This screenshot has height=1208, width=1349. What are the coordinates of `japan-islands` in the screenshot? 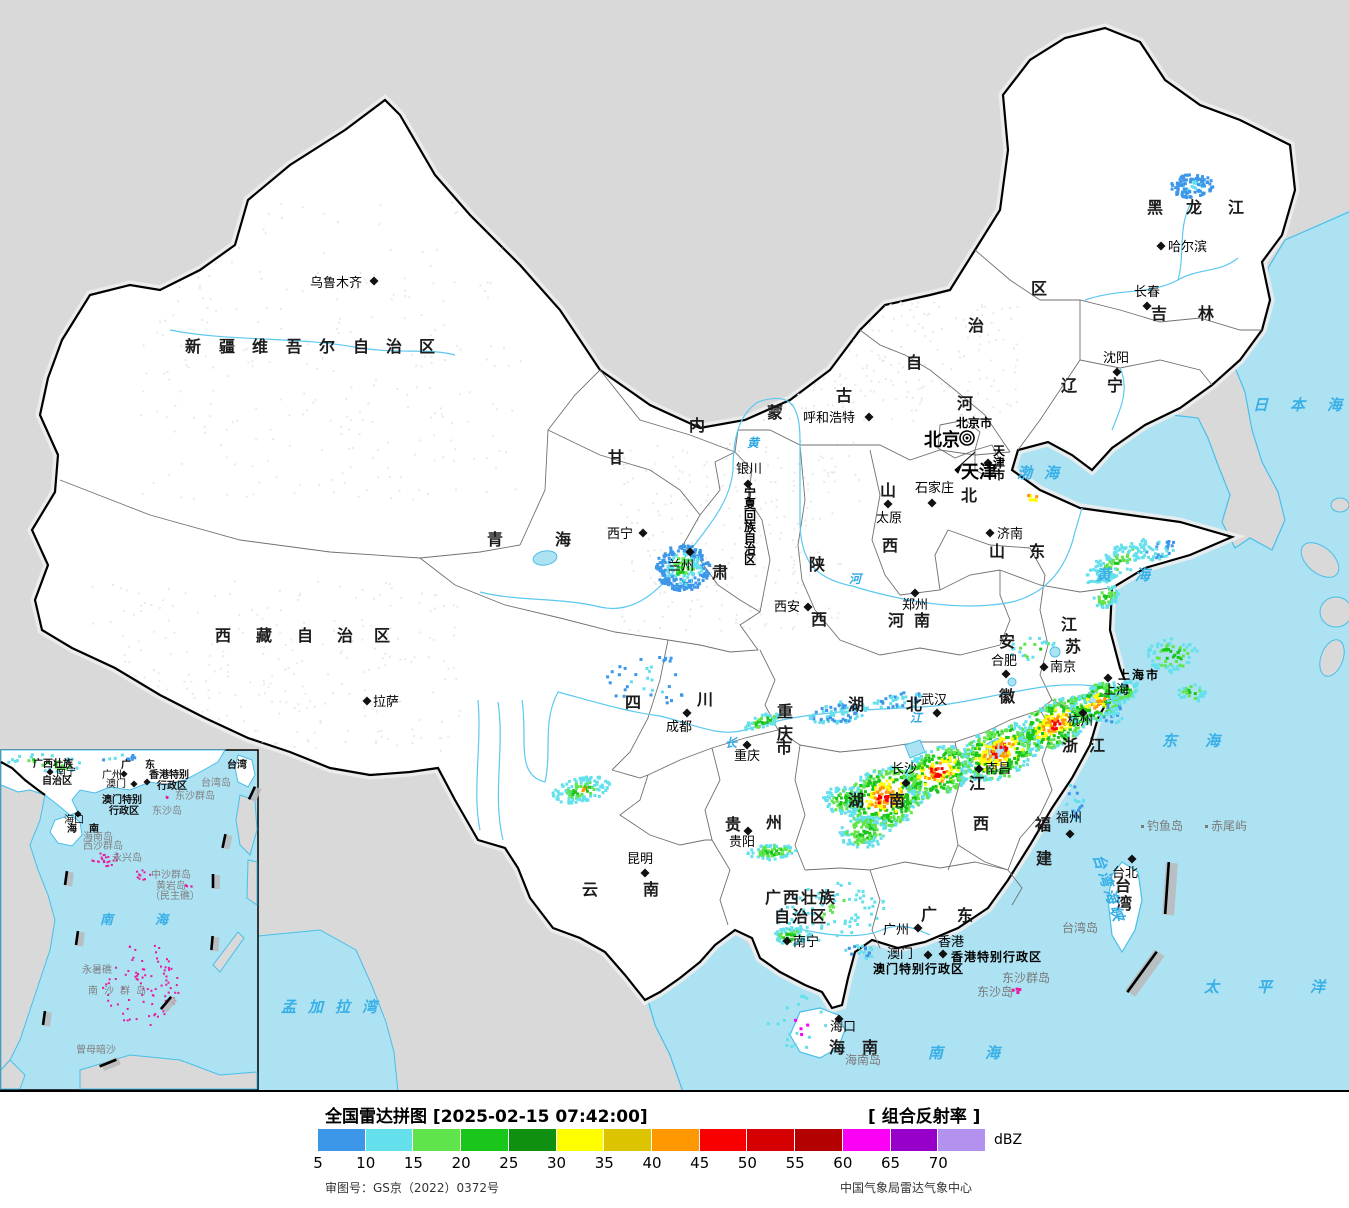 It's located at (1324, 587).